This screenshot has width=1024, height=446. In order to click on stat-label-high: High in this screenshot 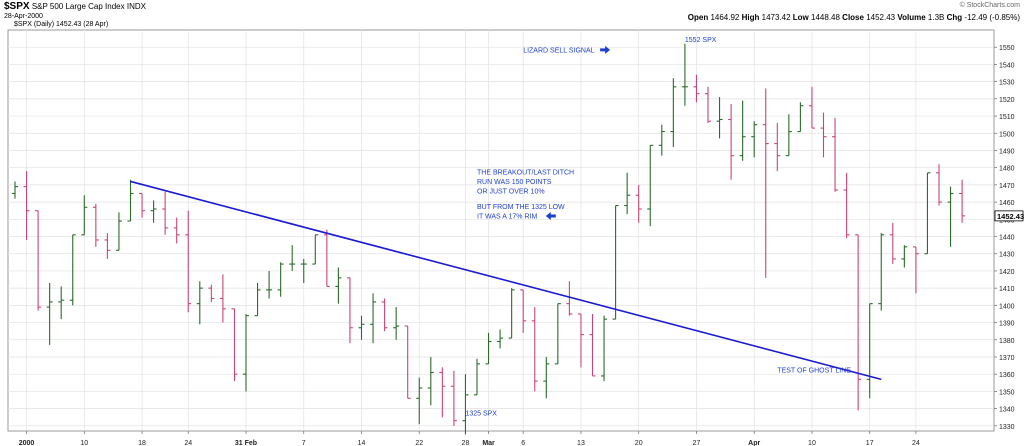, I will do `click(750, 17)`.